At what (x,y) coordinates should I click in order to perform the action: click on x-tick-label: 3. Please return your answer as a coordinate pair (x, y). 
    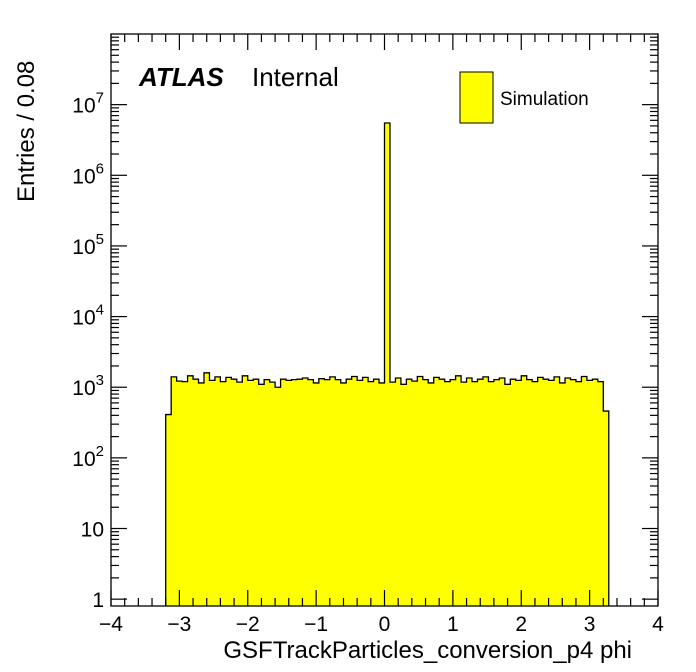
    Looking at the image, I should click on (590, 624).